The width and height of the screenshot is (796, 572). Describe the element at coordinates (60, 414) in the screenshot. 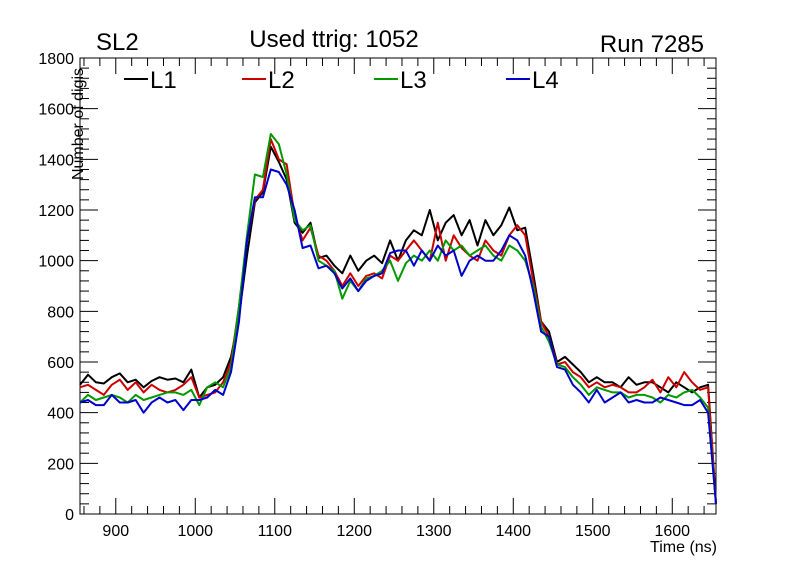

I see `y-tick-label: 400` at that location.